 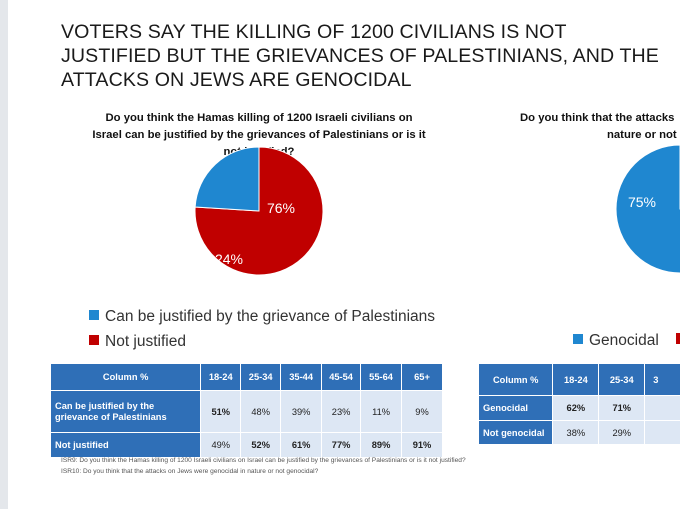 I want to click on legend-swatch-justified, so click(x=94, y=315).